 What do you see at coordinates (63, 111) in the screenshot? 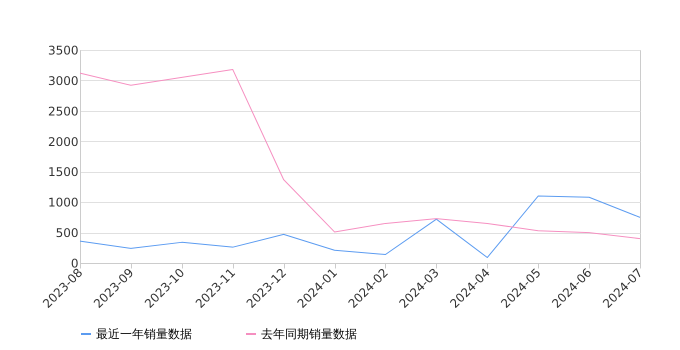
I see `y-tick-label: 2500` at bounding box center [63, 111].